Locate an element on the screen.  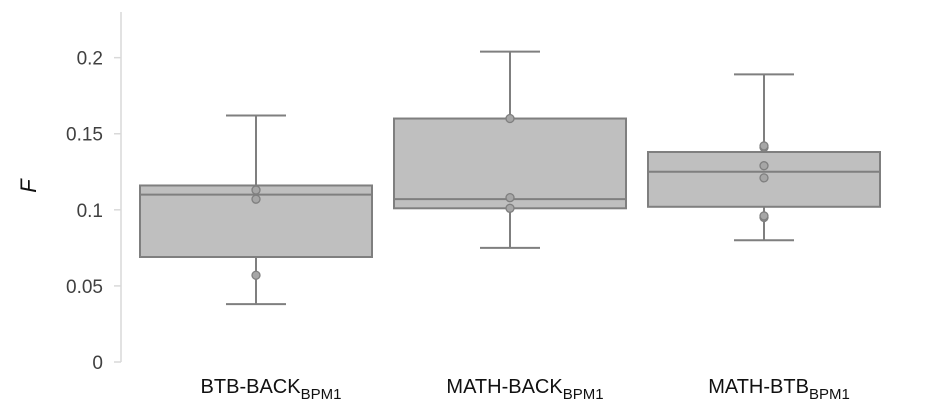
y-tick-label: 0.05 is located at coordinates (84, 287).